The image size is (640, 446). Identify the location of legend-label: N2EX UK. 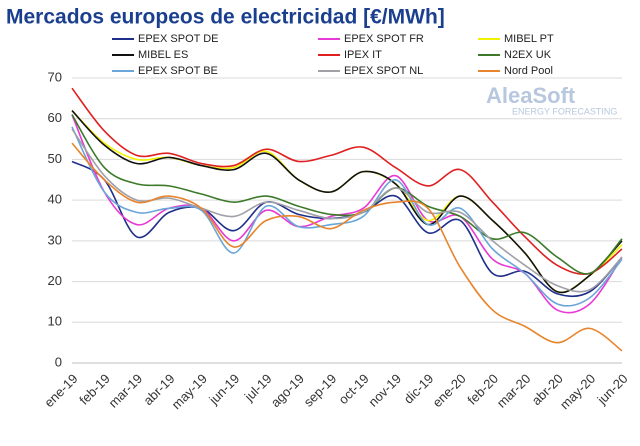
(528, 55).